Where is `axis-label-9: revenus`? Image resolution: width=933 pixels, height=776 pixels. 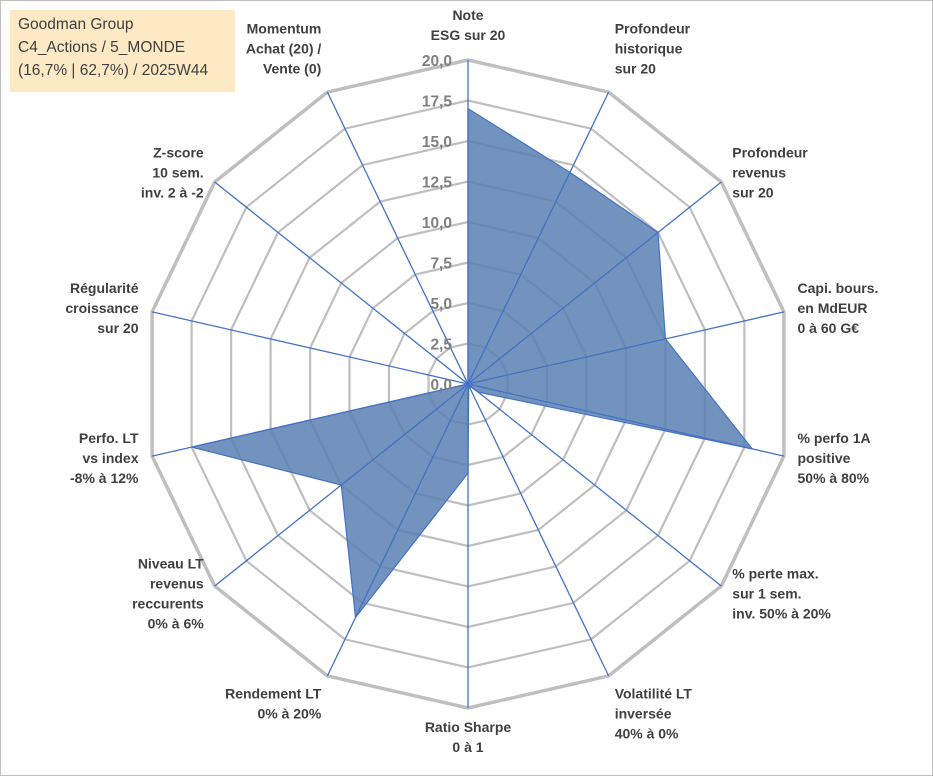 axis-label-9: revenus is located at coordinates (177, 584).